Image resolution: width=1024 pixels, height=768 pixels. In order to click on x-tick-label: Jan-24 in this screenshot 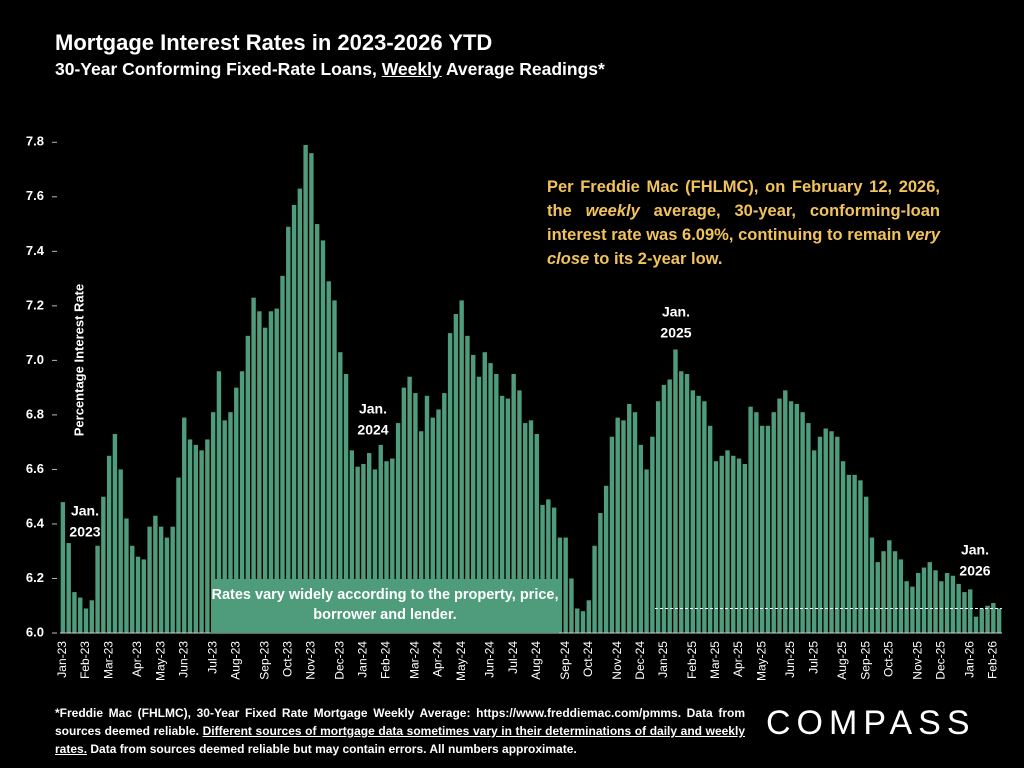, I will do `click(363, 659)`.